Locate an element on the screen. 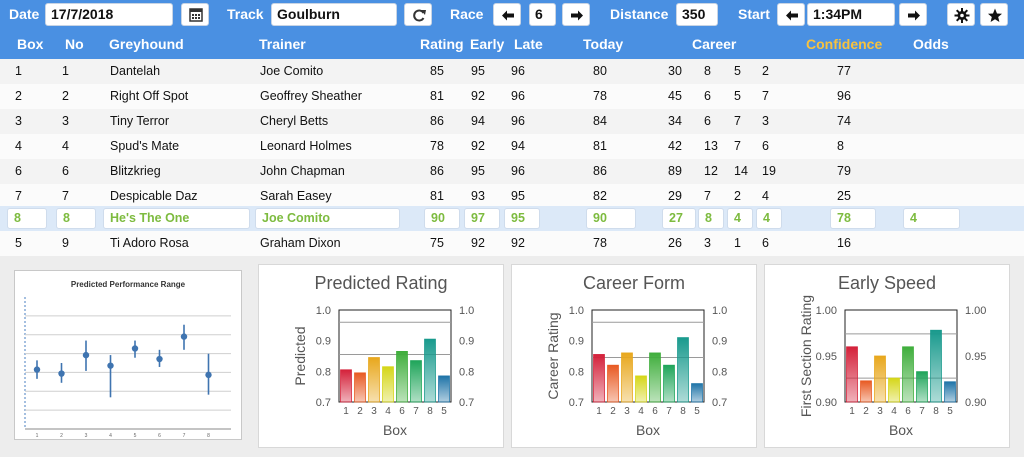 The image size is (1024, 457). cell-late: 95 is located at coordinates (522, 218).